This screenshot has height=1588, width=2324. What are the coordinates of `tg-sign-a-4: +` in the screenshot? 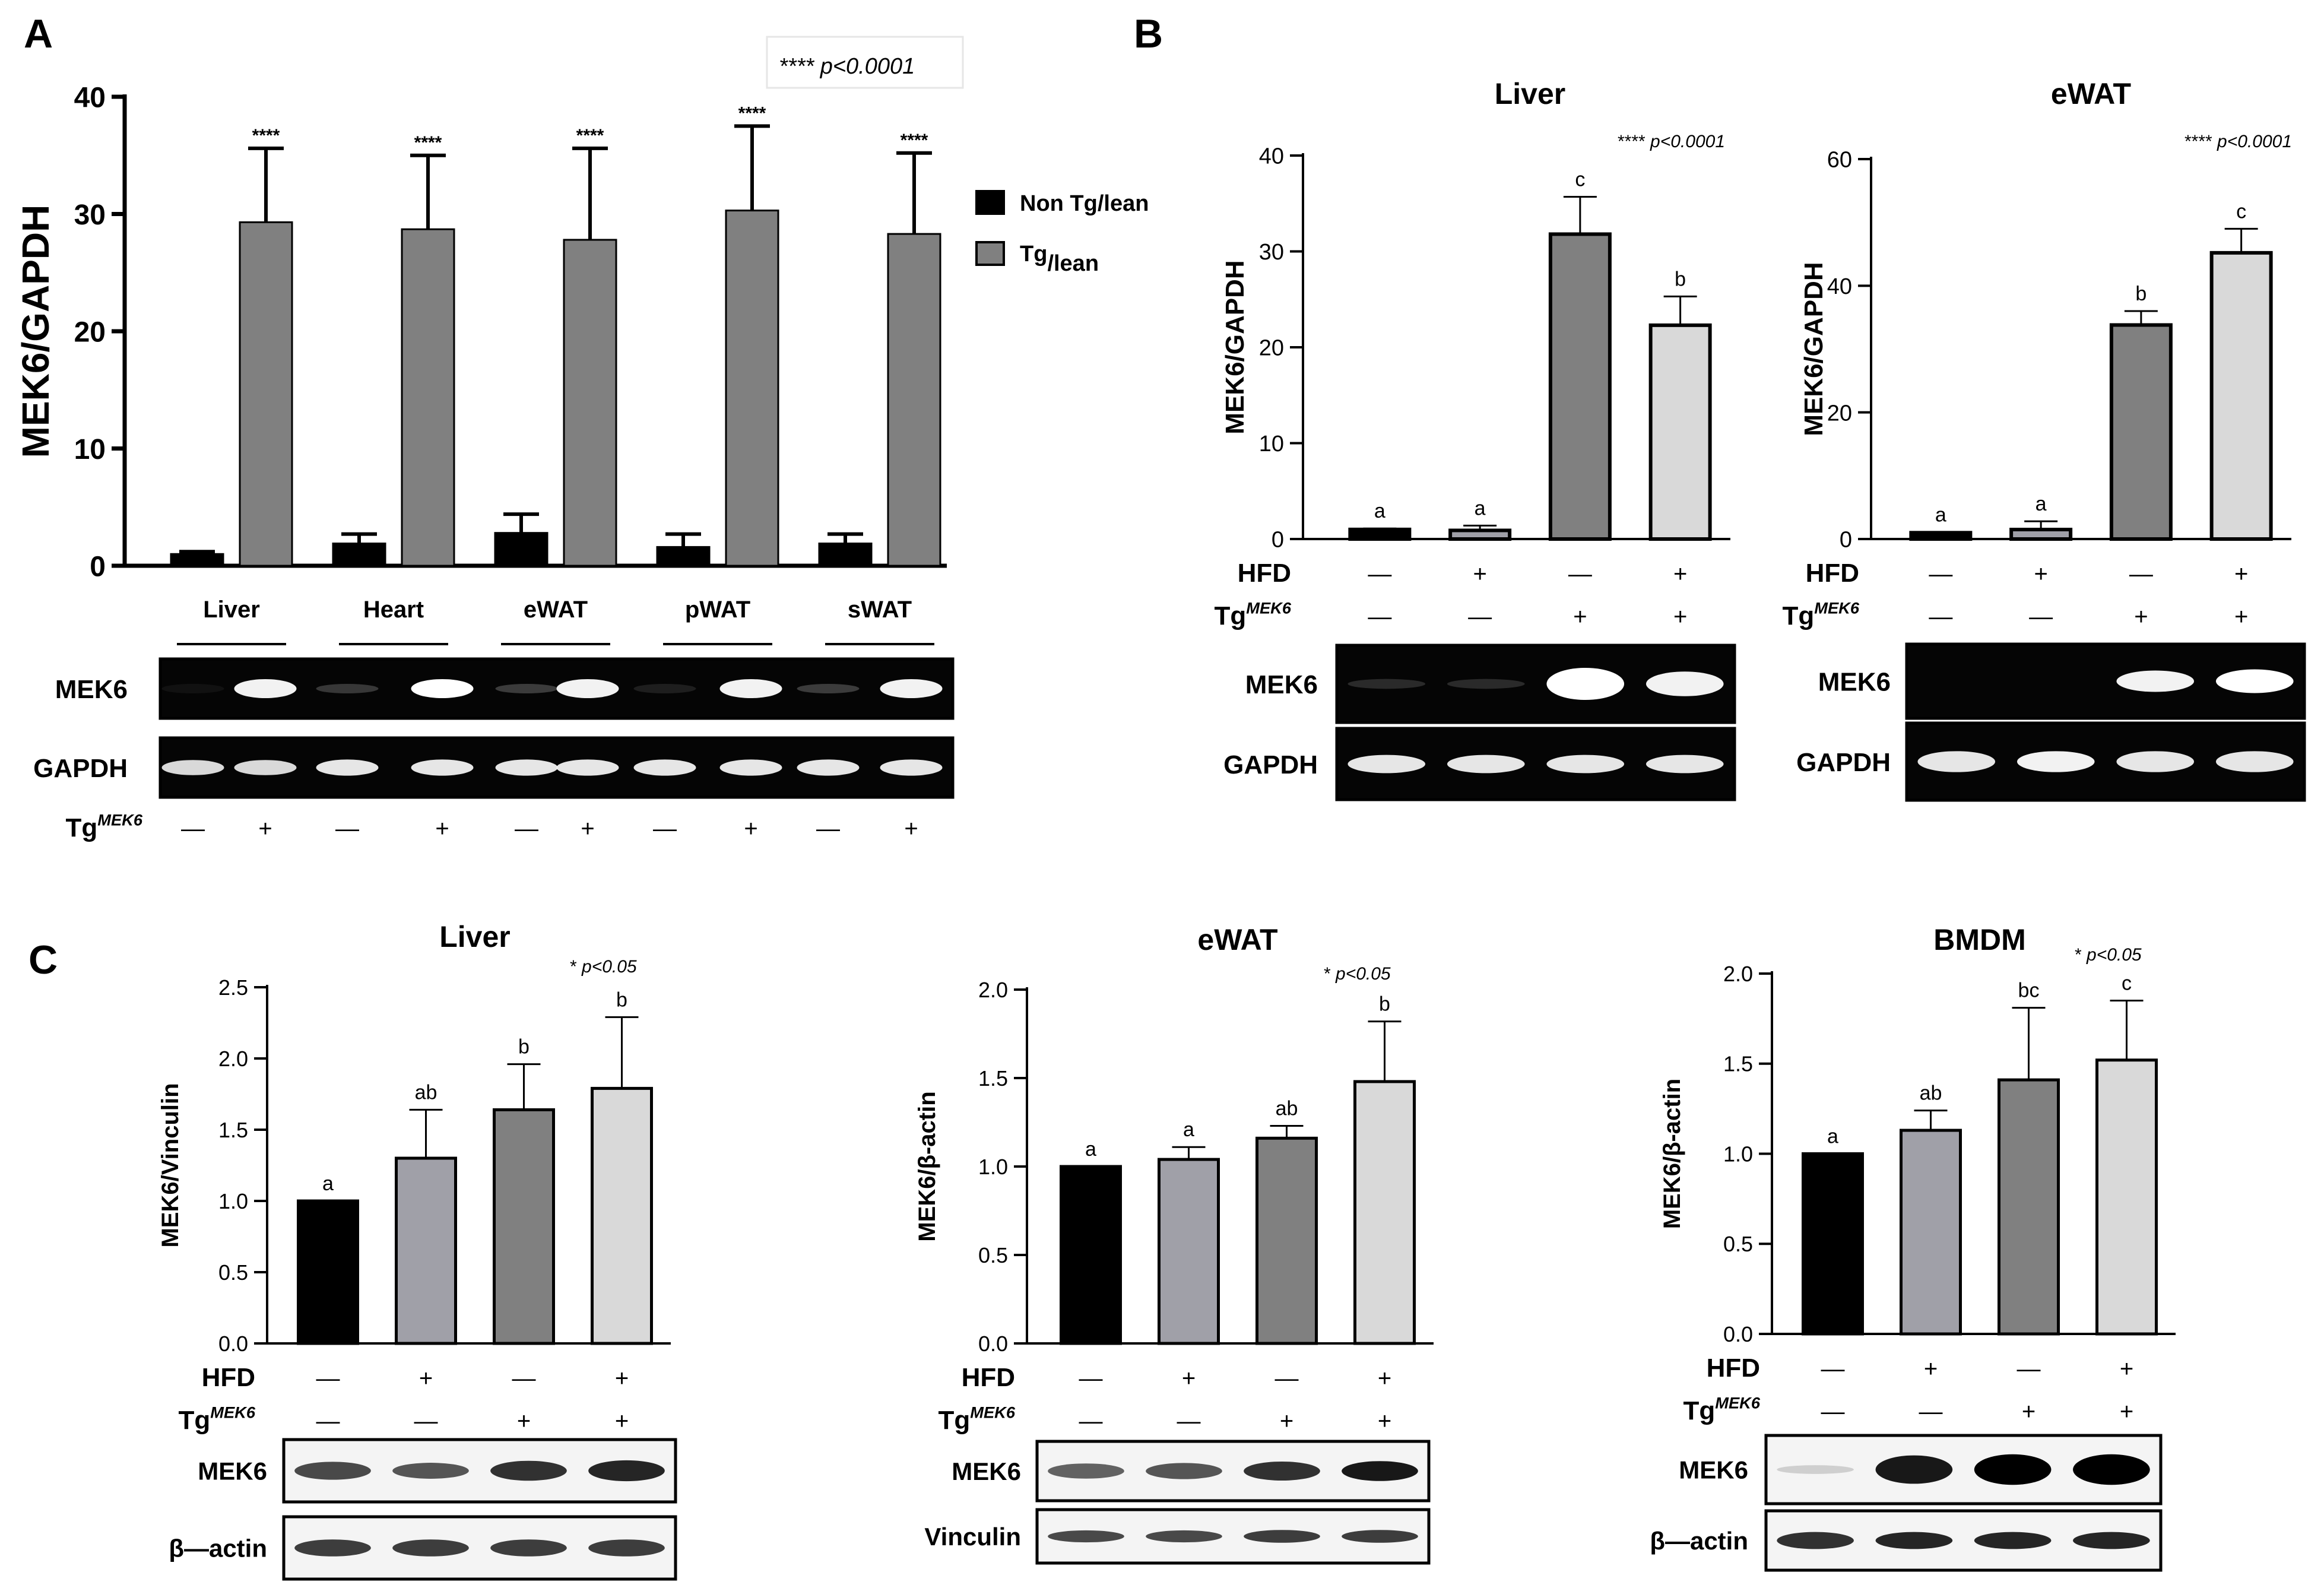 It's located at (442, 829).